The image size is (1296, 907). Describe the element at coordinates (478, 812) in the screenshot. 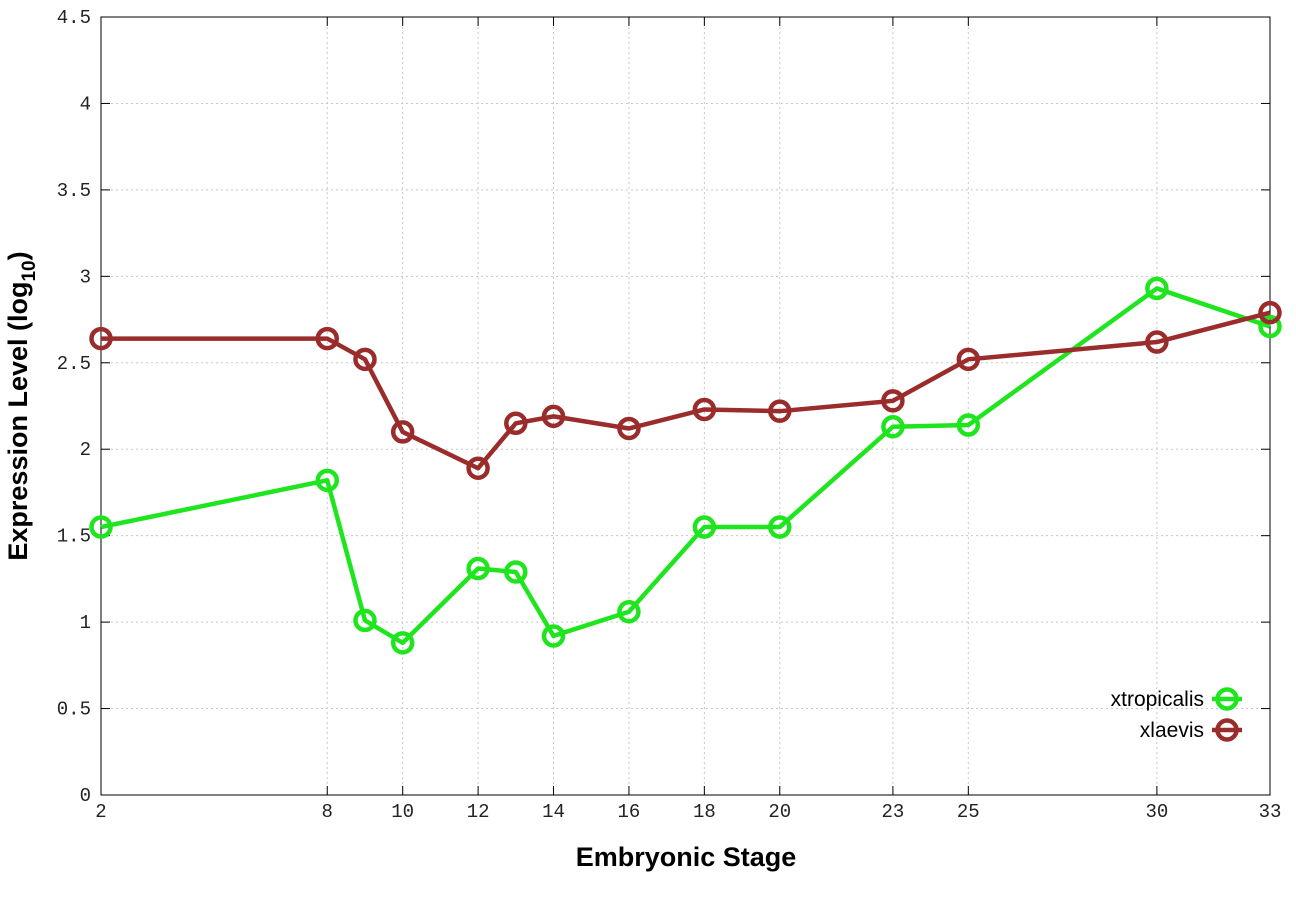

I see `x-tick-label: 12` at that location.